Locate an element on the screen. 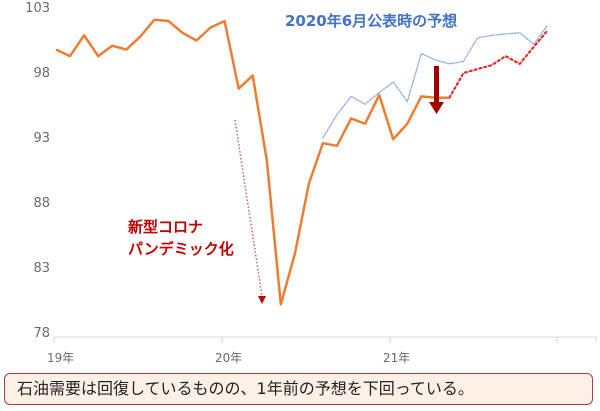 The width and height of the screenshot is (600, 411). y-tick-label: 103 is located at coordinates (37, 8).